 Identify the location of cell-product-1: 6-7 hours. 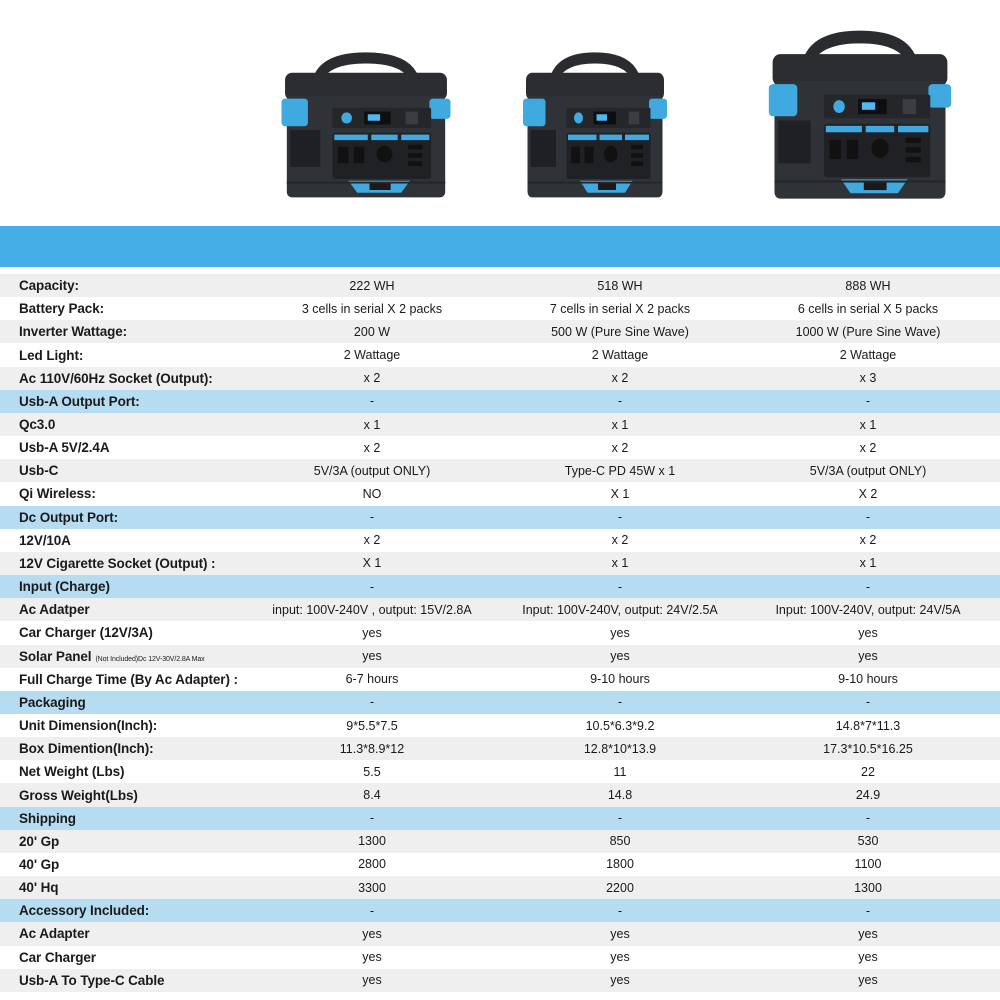
(372, 679).